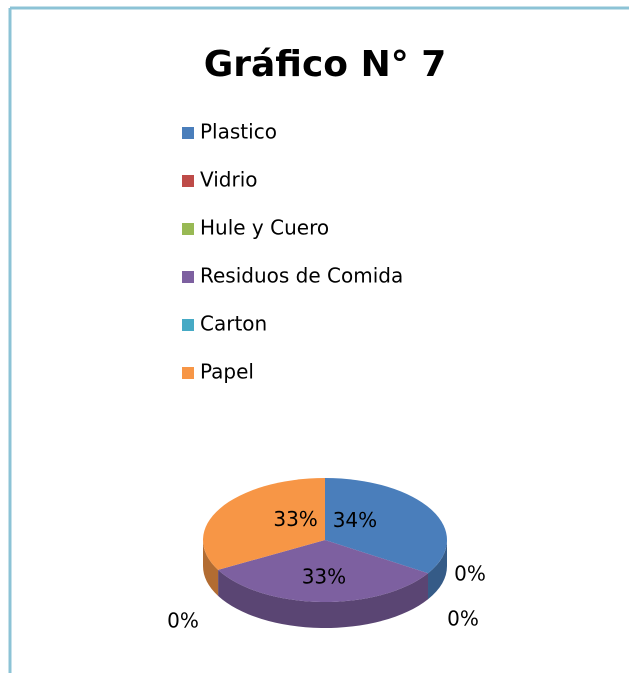  Describe the element at coordinates (301, 276) in the screenshot. I see `legend-label: Residuos de Comida` at that location.